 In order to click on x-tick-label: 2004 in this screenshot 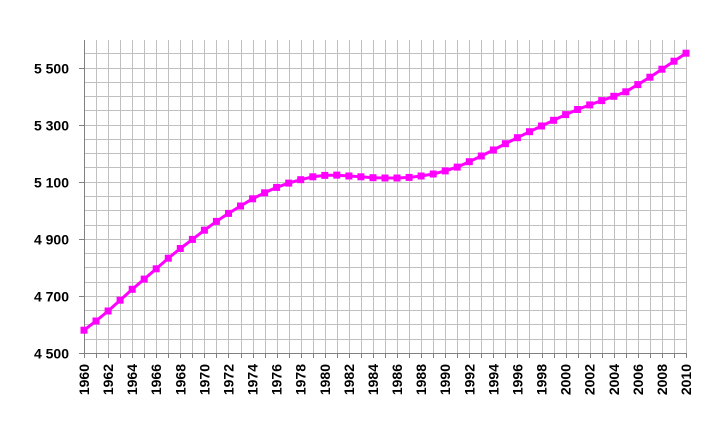, I will do `click(614, 379)`.